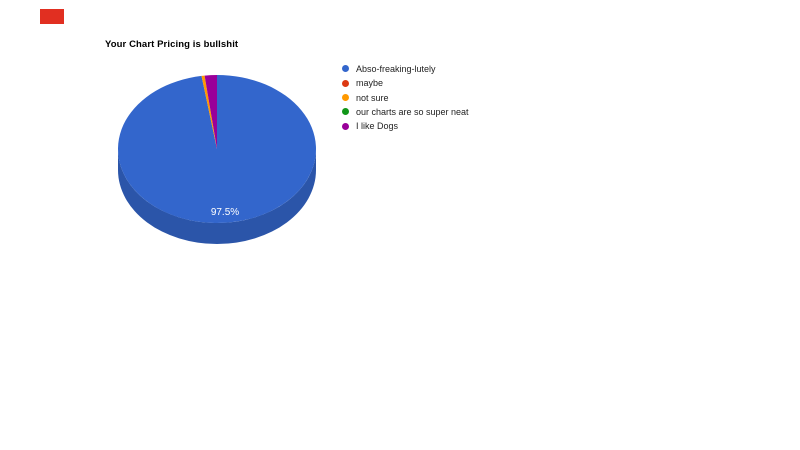 This screenshot has width=800, height=450. I want to click on pie-slice-not-sure, so click(209, 112).